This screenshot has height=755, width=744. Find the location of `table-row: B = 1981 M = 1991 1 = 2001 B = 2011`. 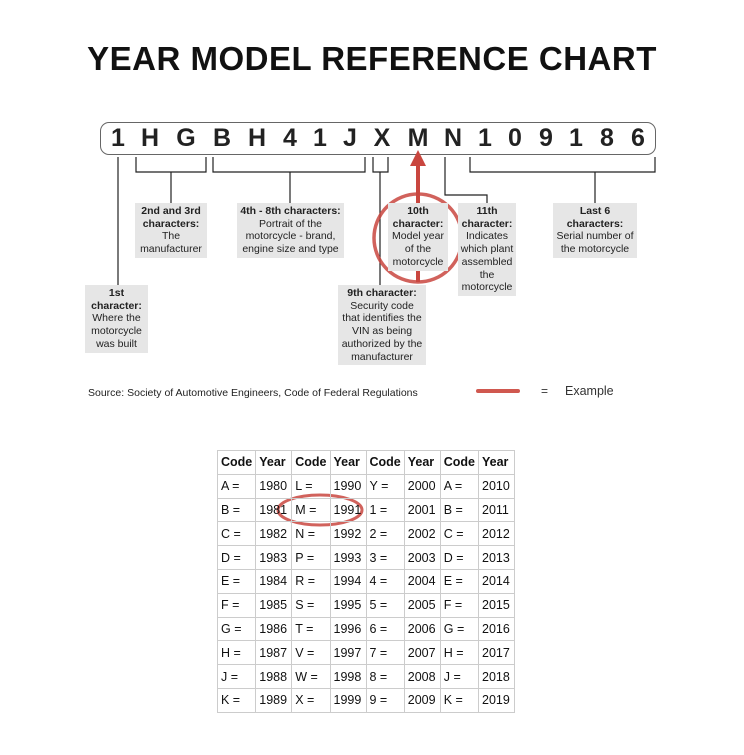

table-row: B = 1981 M = 1991 1 = 2001 B = 2011 is located at coordinates (365, 510).